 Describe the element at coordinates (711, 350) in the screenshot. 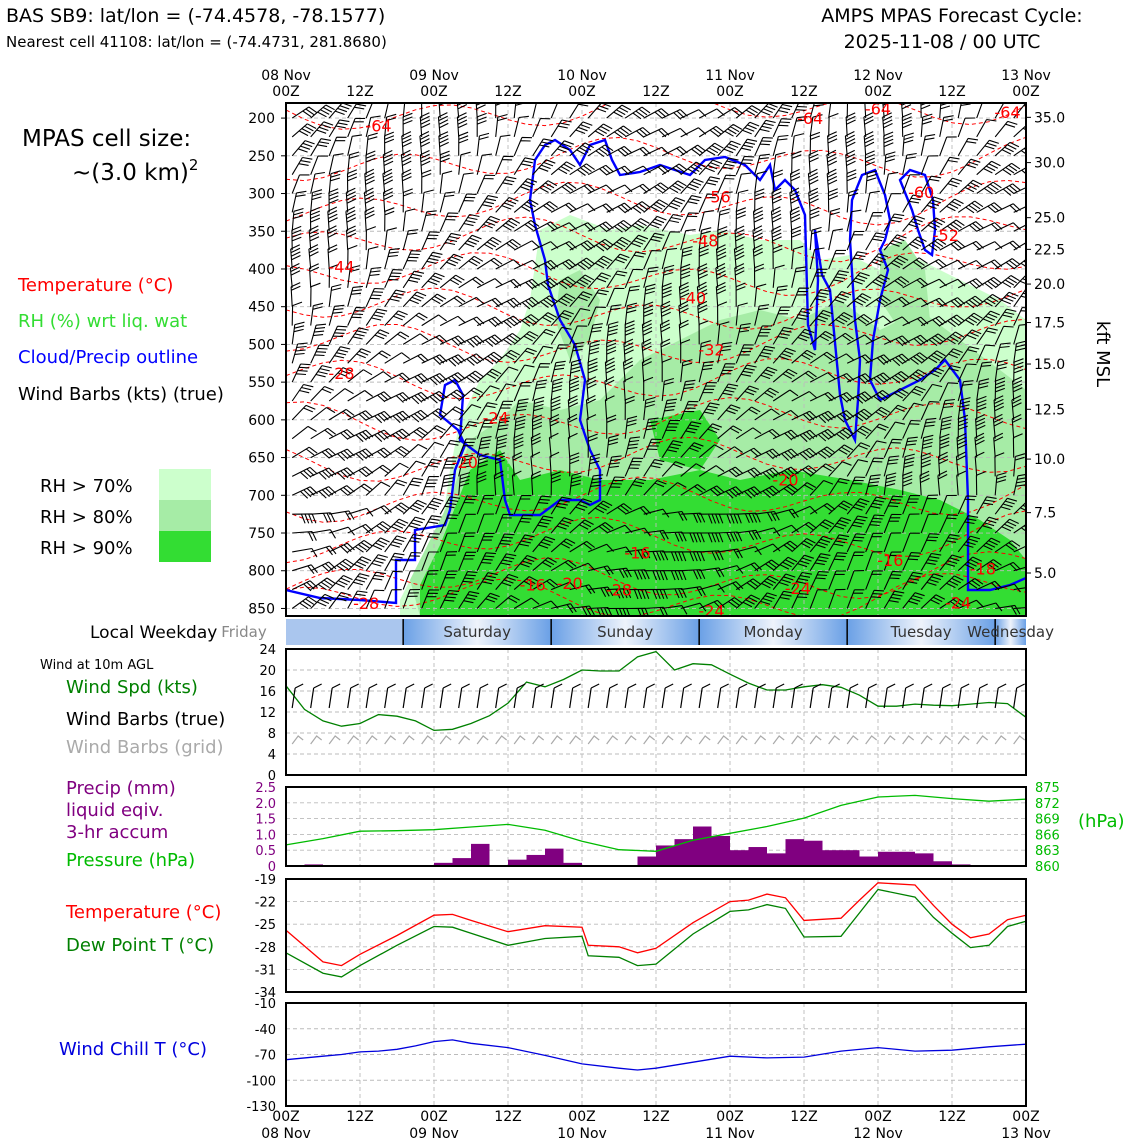

I see `isotherm-label: -32` at that location.